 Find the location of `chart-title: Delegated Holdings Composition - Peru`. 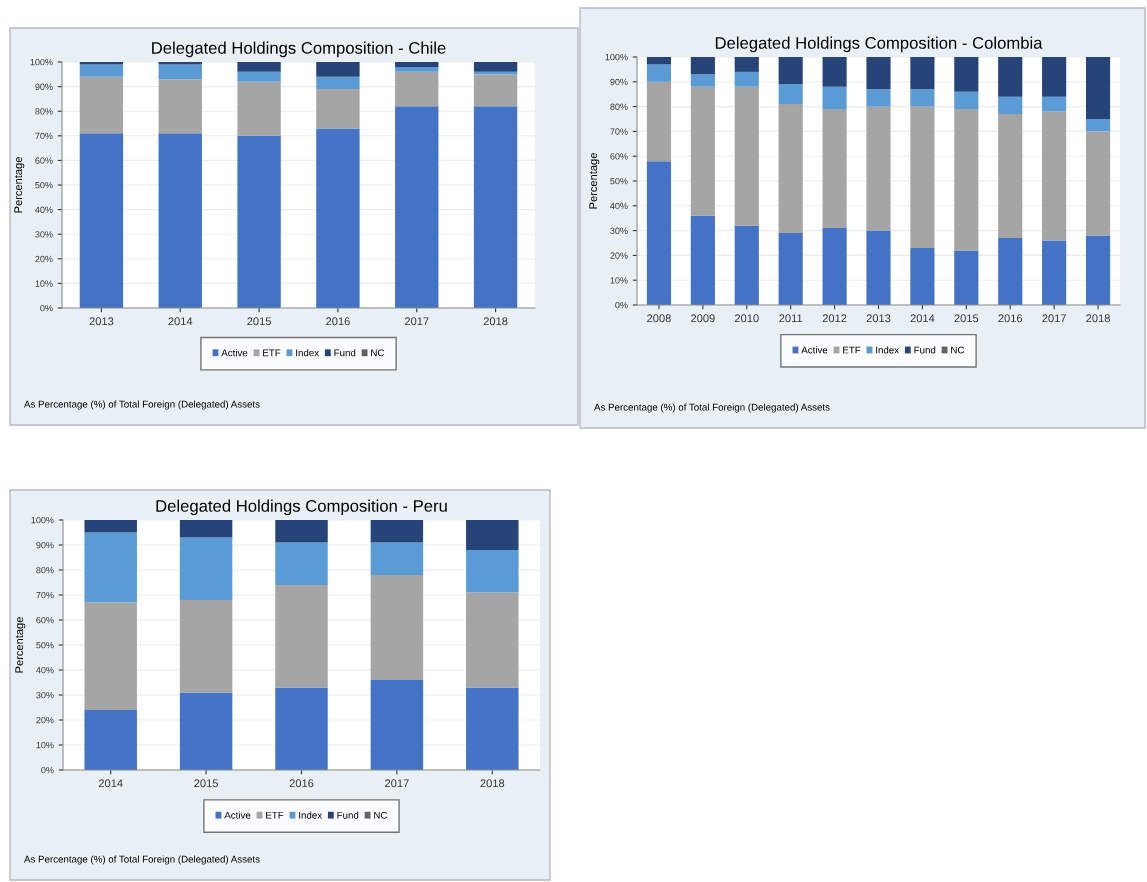

chart-title: Delegated Holdings Composition - Peru is located at coordinates (301, 507).